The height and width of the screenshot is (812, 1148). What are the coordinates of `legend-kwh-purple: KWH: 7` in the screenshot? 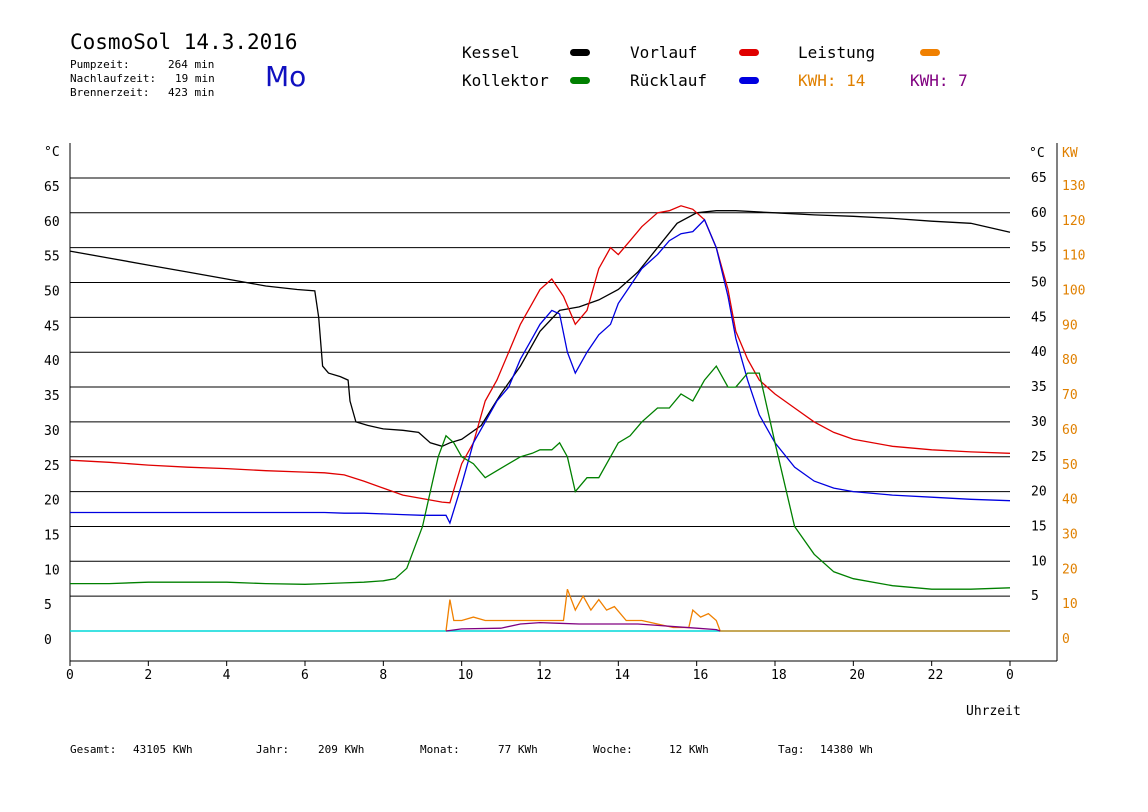 It's located at (939, 80).